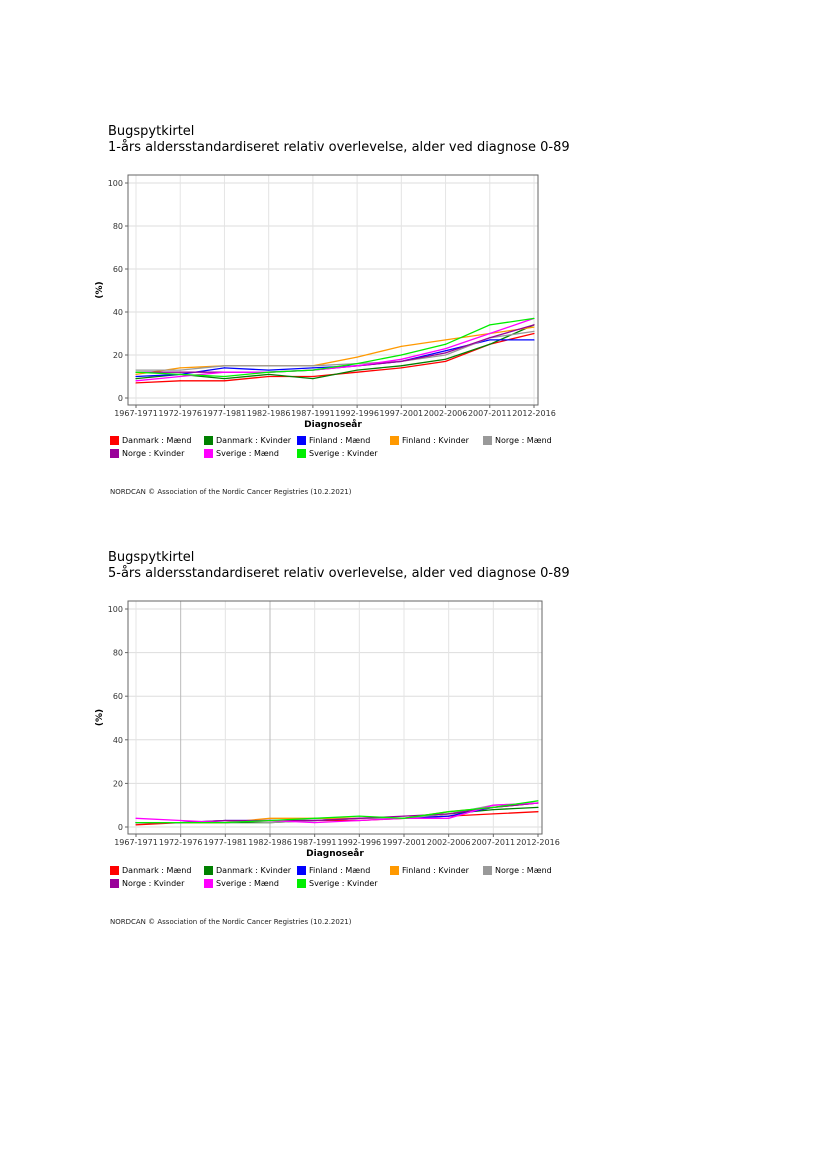 Image resolution: width=827 pixels, height=1169 pixels. Describe the element at coordinates (254, 440) in the screenshot. I see `legend-label: Danmark : Kvinder` at that location.